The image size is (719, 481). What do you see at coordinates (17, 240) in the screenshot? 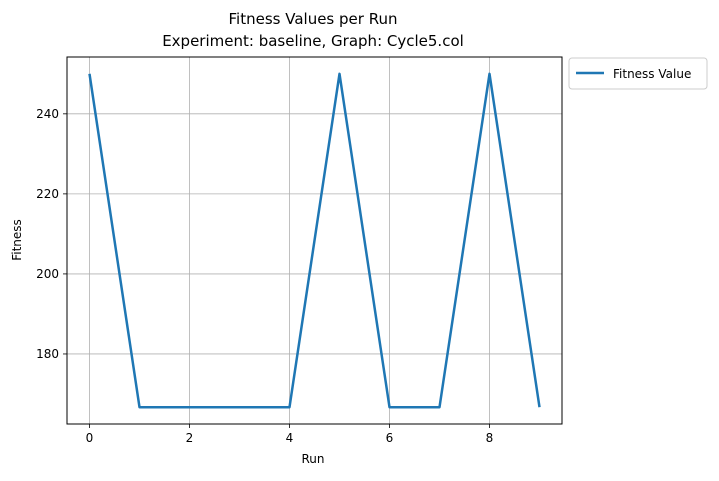
I see `y-axis-label: Fitness` at bounding box center [17, 240].